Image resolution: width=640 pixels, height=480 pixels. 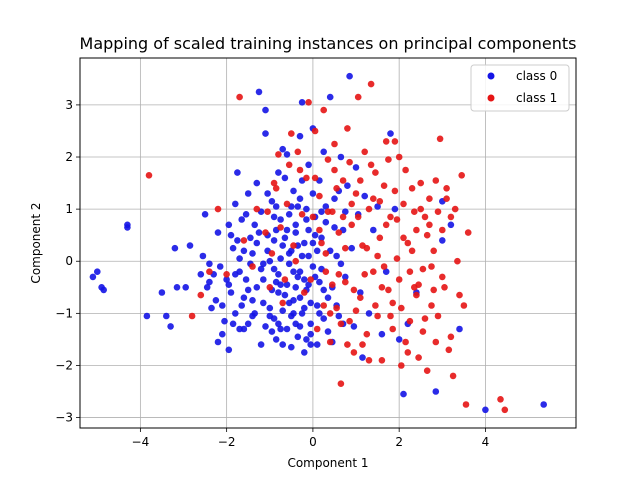 What do you see at coordinates (69, 157) in the screenshot?
I see `y-tick-label: 2` at bounding box center [69, 157].